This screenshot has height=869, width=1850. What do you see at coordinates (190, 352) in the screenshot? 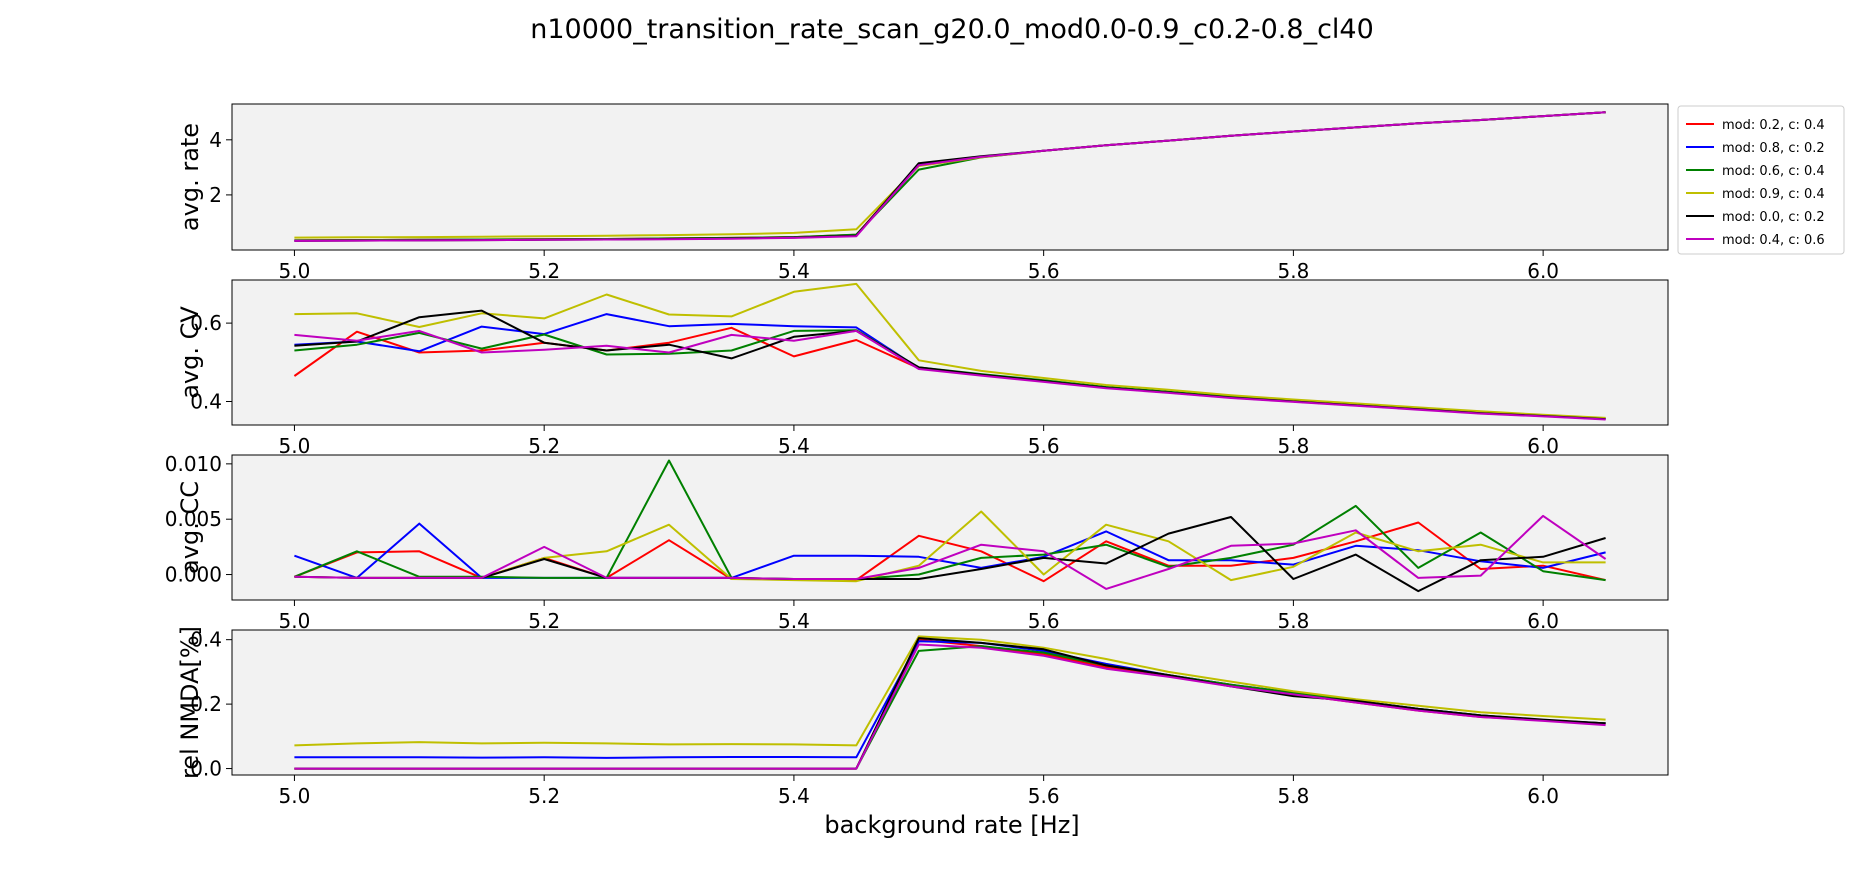
I see `y-axis-label: avg. CV` at bounding box center [190, 352].